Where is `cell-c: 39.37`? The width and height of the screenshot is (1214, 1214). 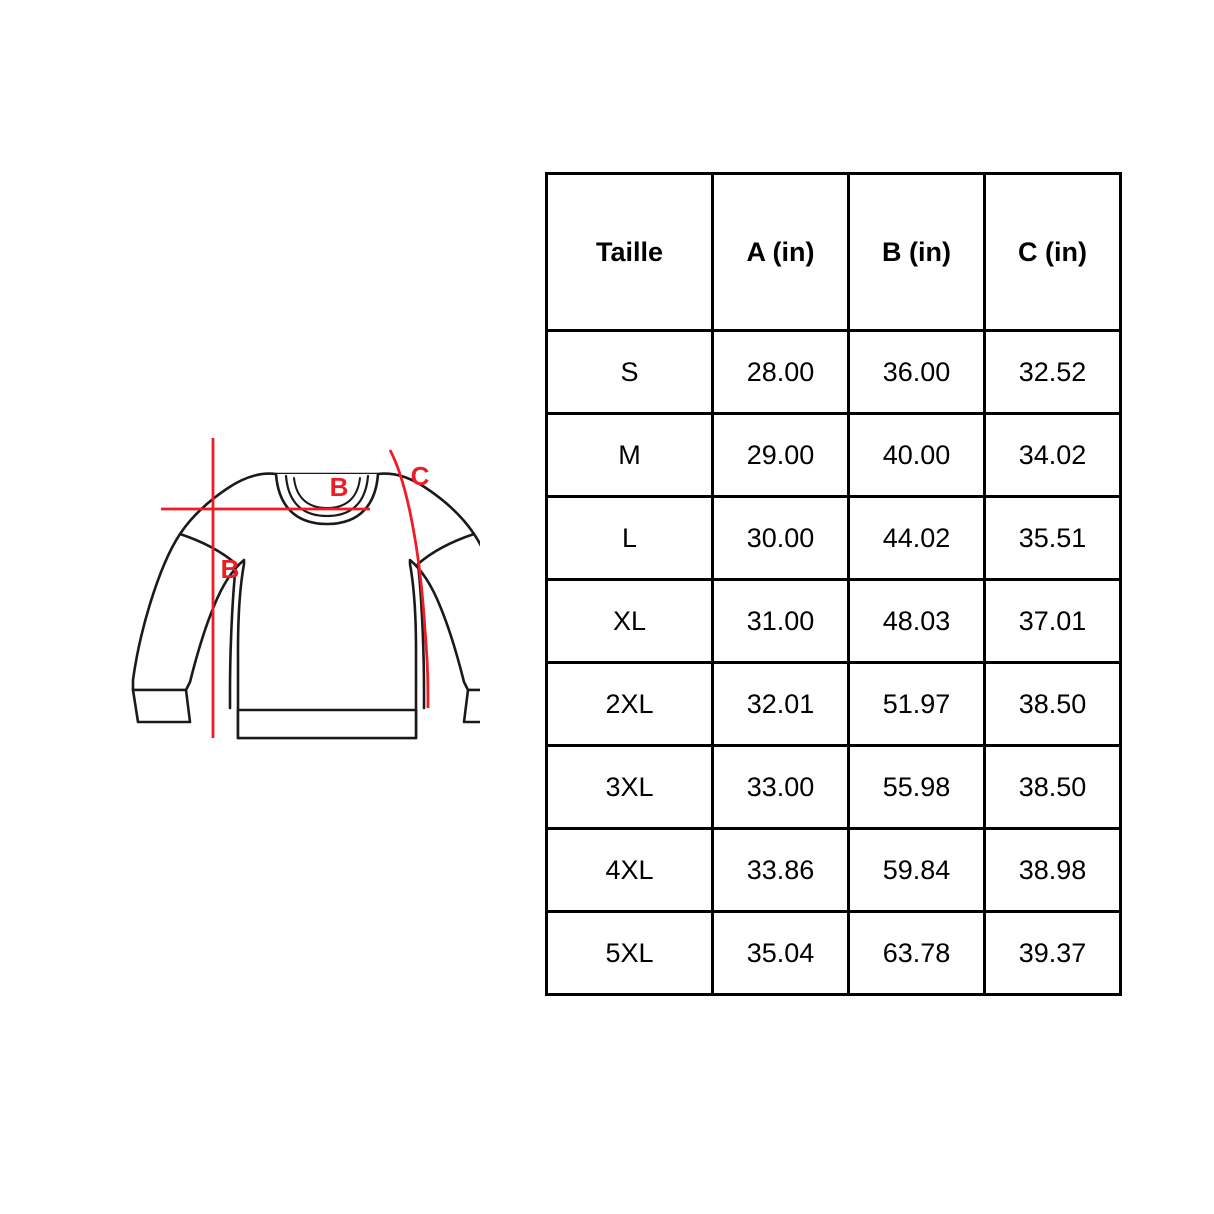 cell-c: 39.37 is located at coordinates (1052, 953).